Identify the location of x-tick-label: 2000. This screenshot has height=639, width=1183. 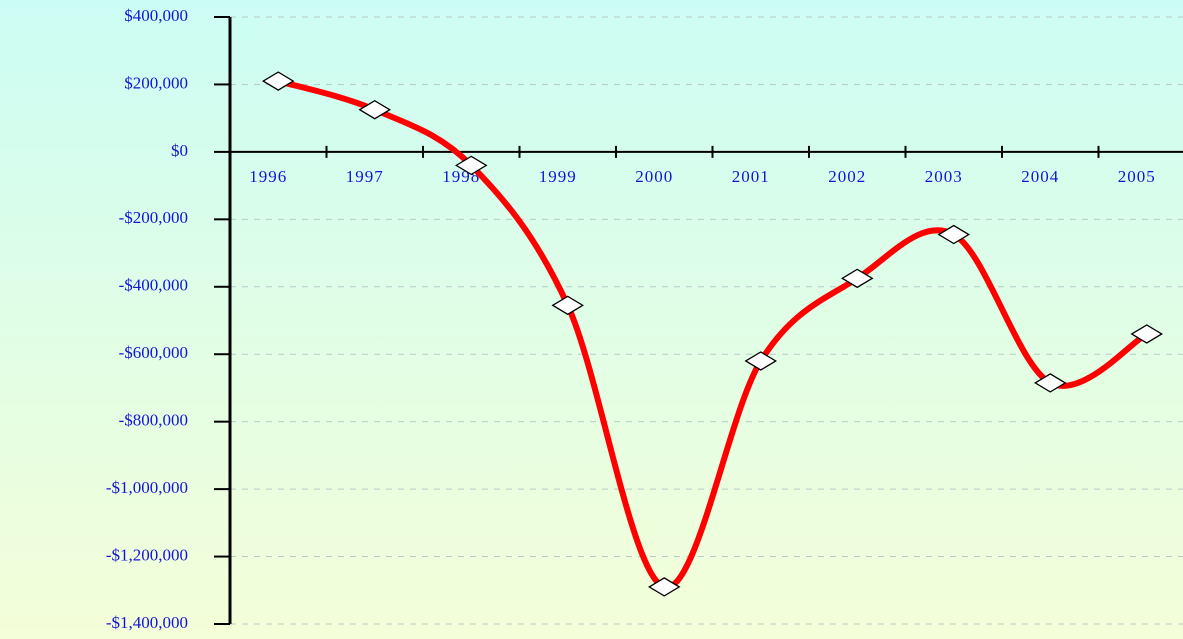
(654, 176).